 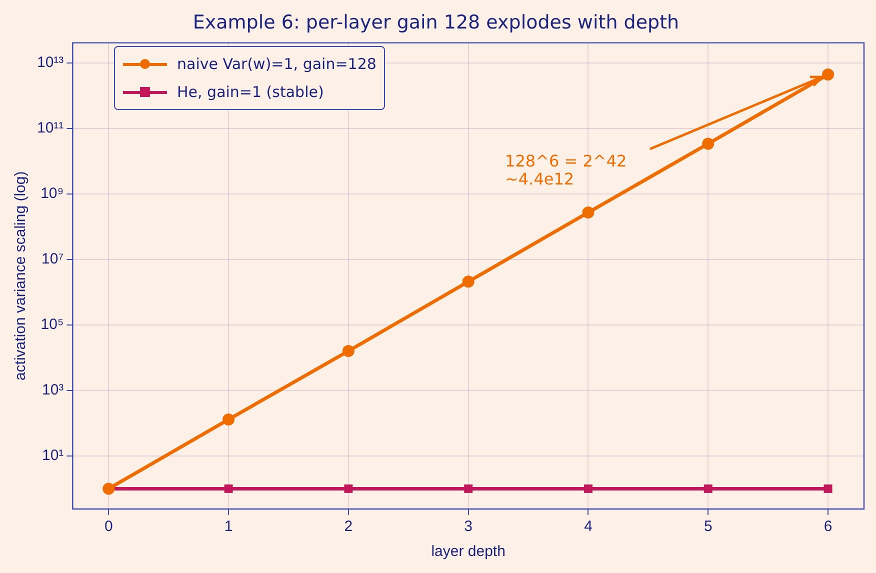 What do you see at coordinates (53, 455) in the screenshot?
I see `y-tick-label: 10¹` at bounding box center [53, 455].